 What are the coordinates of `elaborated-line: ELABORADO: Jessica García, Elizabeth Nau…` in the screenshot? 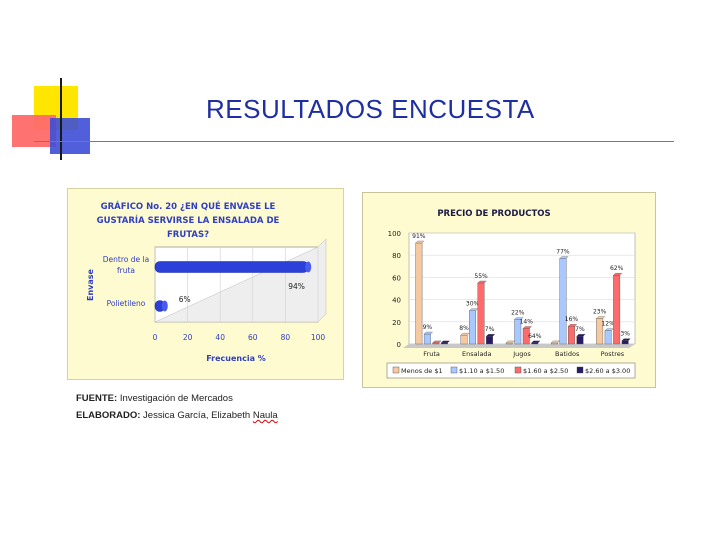 It's located at (177, 415).